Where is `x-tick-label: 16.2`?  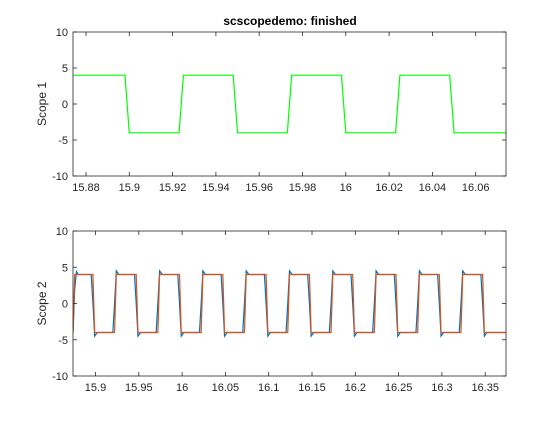 x-tick-label: 16.2 is located at coordinates (355, 388).